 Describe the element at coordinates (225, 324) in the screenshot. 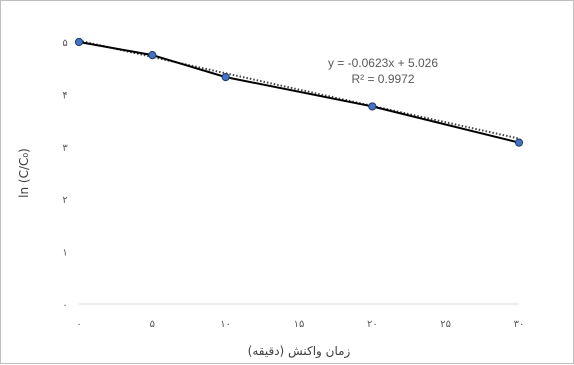

I see `x-tick-label: ۱۰` at that location.